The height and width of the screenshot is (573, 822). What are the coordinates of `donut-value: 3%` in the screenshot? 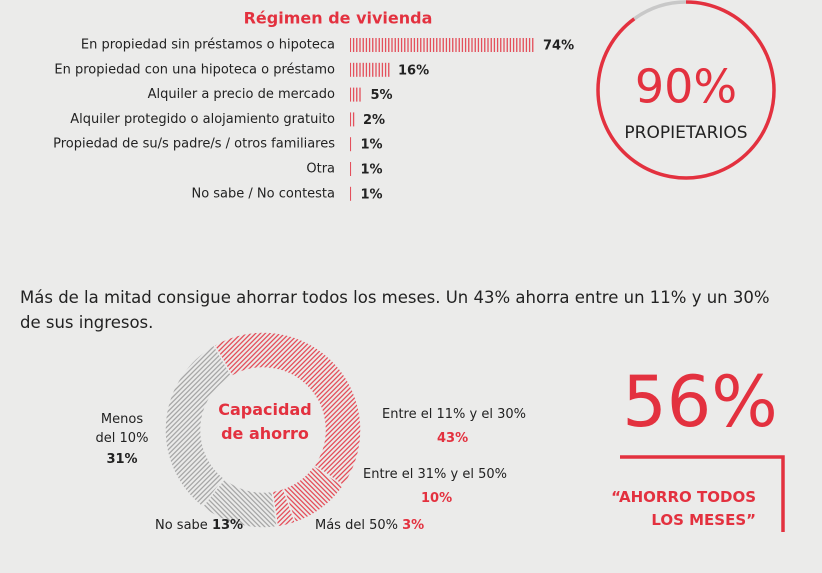 It's located at (413, 525).